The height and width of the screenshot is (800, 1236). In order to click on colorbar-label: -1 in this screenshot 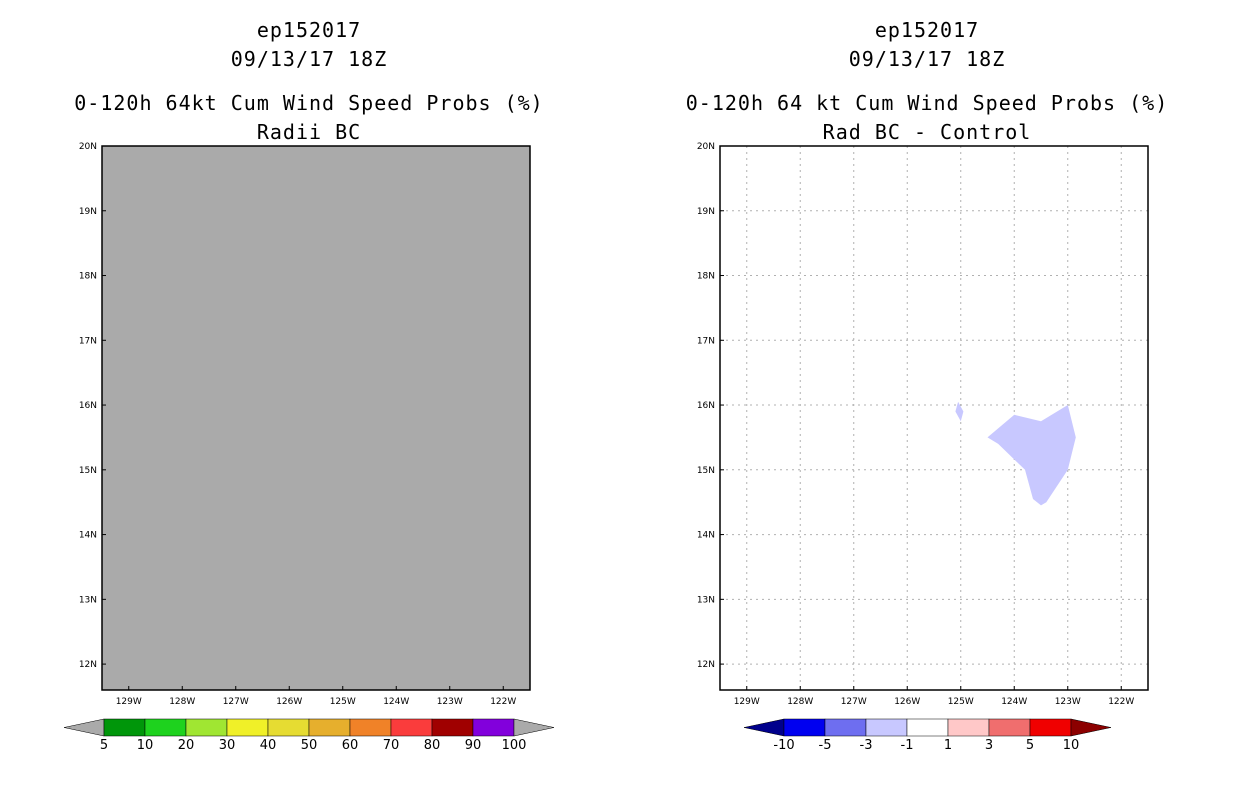, I will do `click(907, 745)`.